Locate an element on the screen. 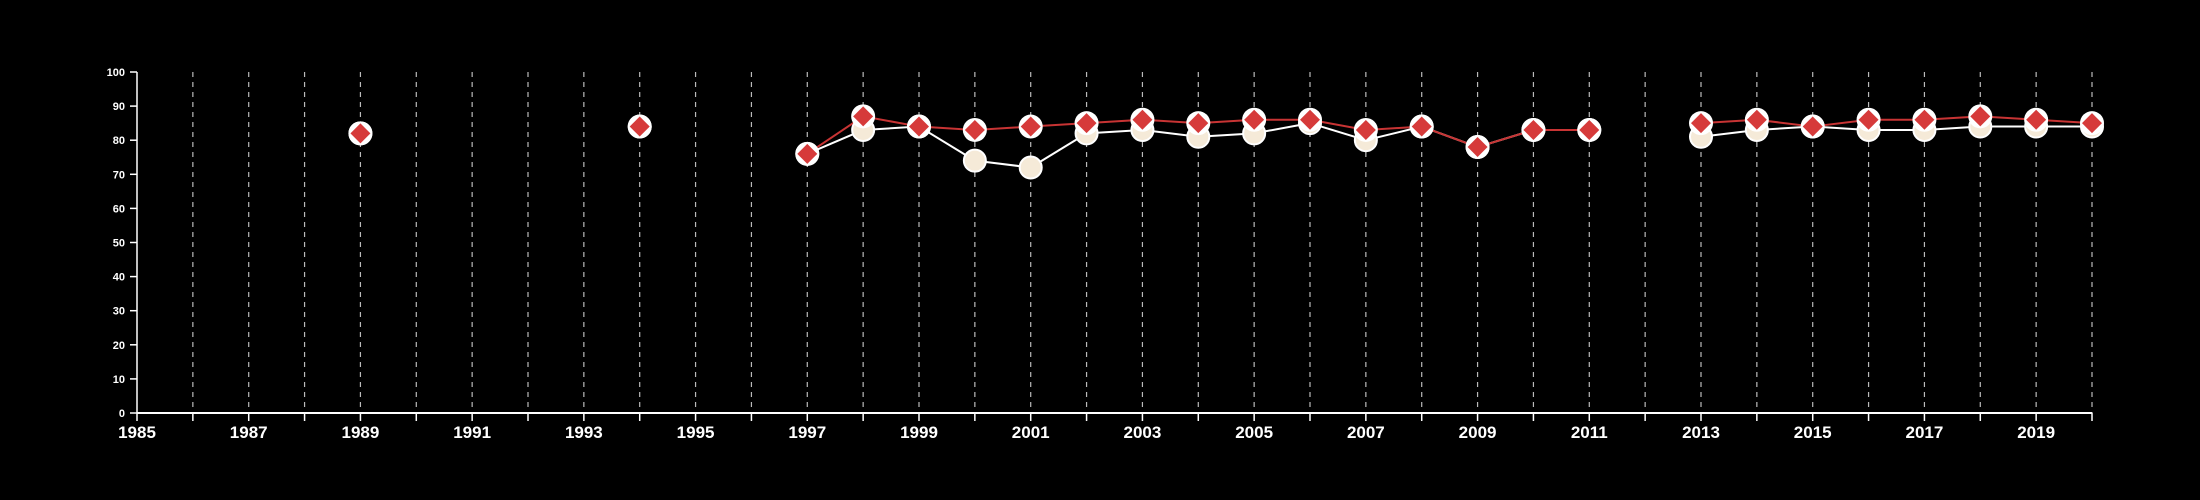 The width and height of the screenshot is (2200, 500). x-tick-label: 1989 is located at coordinates (361, 432).